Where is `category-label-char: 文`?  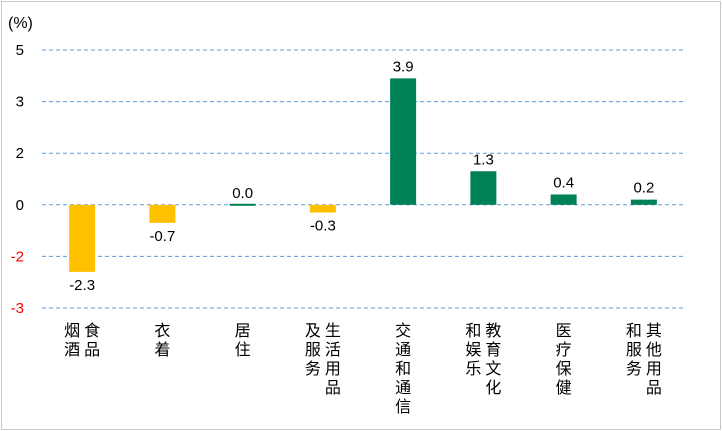 category-label-char: 文 is located at coordinates (493, 368).